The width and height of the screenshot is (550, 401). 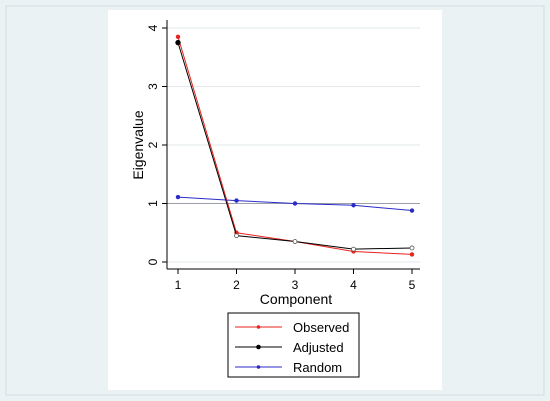 What do you see at coordinates (153, 203) in the screenshot?
I see `y-tick-label: 1` at bounding box center [153, 203].